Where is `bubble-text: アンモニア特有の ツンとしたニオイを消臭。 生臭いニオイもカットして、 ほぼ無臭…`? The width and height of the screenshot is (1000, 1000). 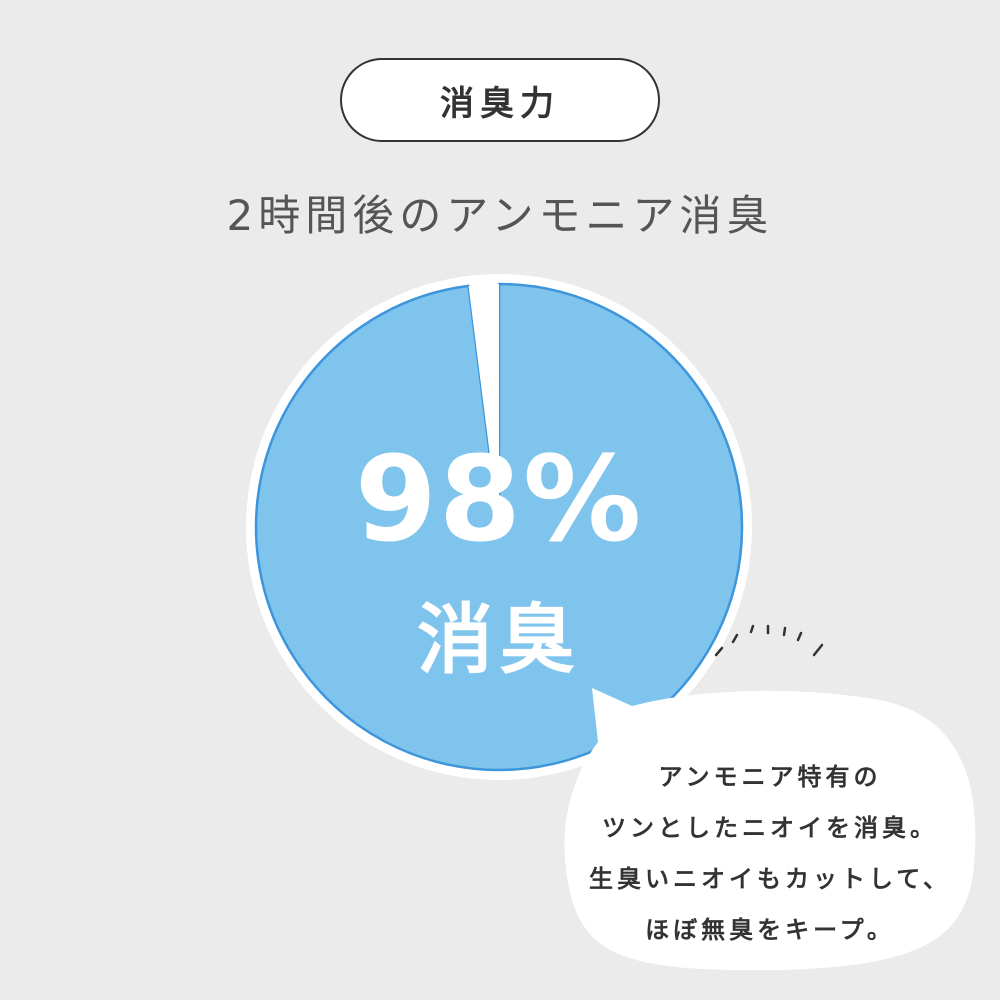 bubble-text: アンモニア特有の ツンとしたニオイを消臭。 生臭いニオイもカットして、 ほぼ無臭… is located at coordinates (770, 854).